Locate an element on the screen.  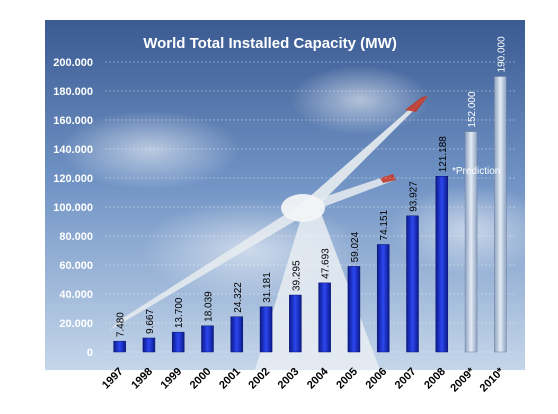
y-tick-label: 20.000 is located at coordinates (76, 324).